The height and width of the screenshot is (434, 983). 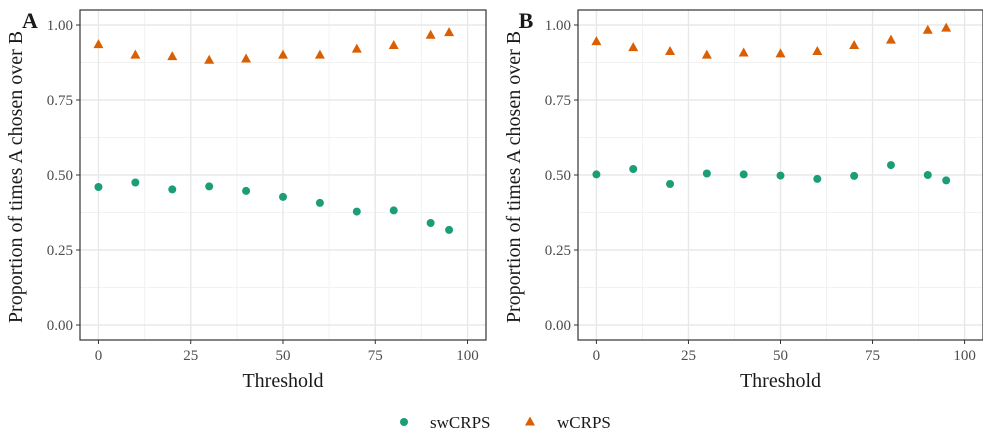 What do you see at coordinates (526, 20) in the screenshot?
I see `panel-label: B` at bounding box center [526, 20].